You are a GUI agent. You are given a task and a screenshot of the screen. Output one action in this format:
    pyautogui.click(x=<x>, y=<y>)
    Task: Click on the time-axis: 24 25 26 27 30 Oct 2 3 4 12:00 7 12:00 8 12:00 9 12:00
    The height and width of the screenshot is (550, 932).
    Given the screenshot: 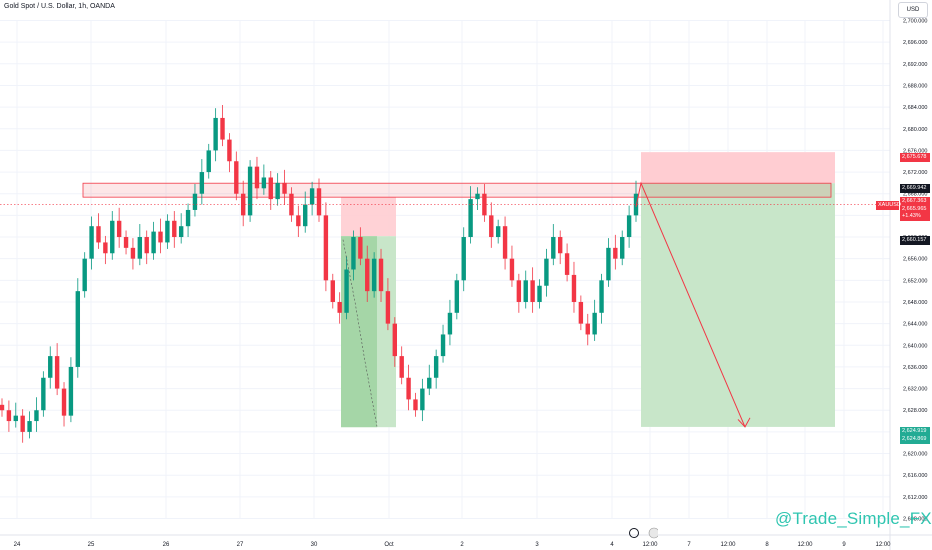 What is the action you would take?
    pyautogui.click(x=466, y=541)
    